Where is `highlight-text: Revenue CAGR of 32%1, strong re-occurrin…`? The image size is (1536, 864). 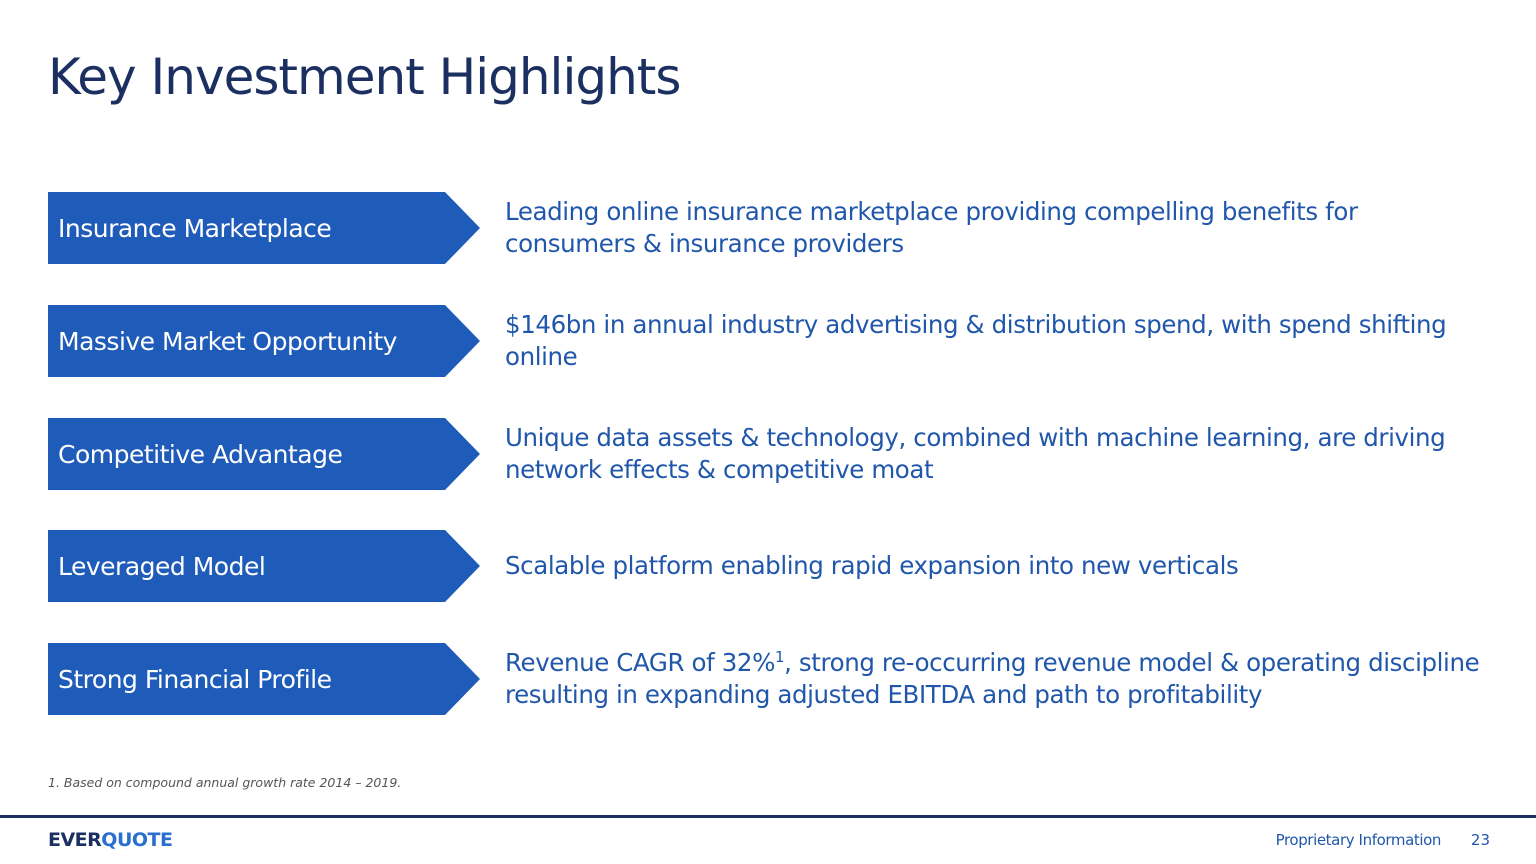
highlight-text: Revenue CAGR of 32%1, strong re-occurrin… is located at coordinates (995, 679).